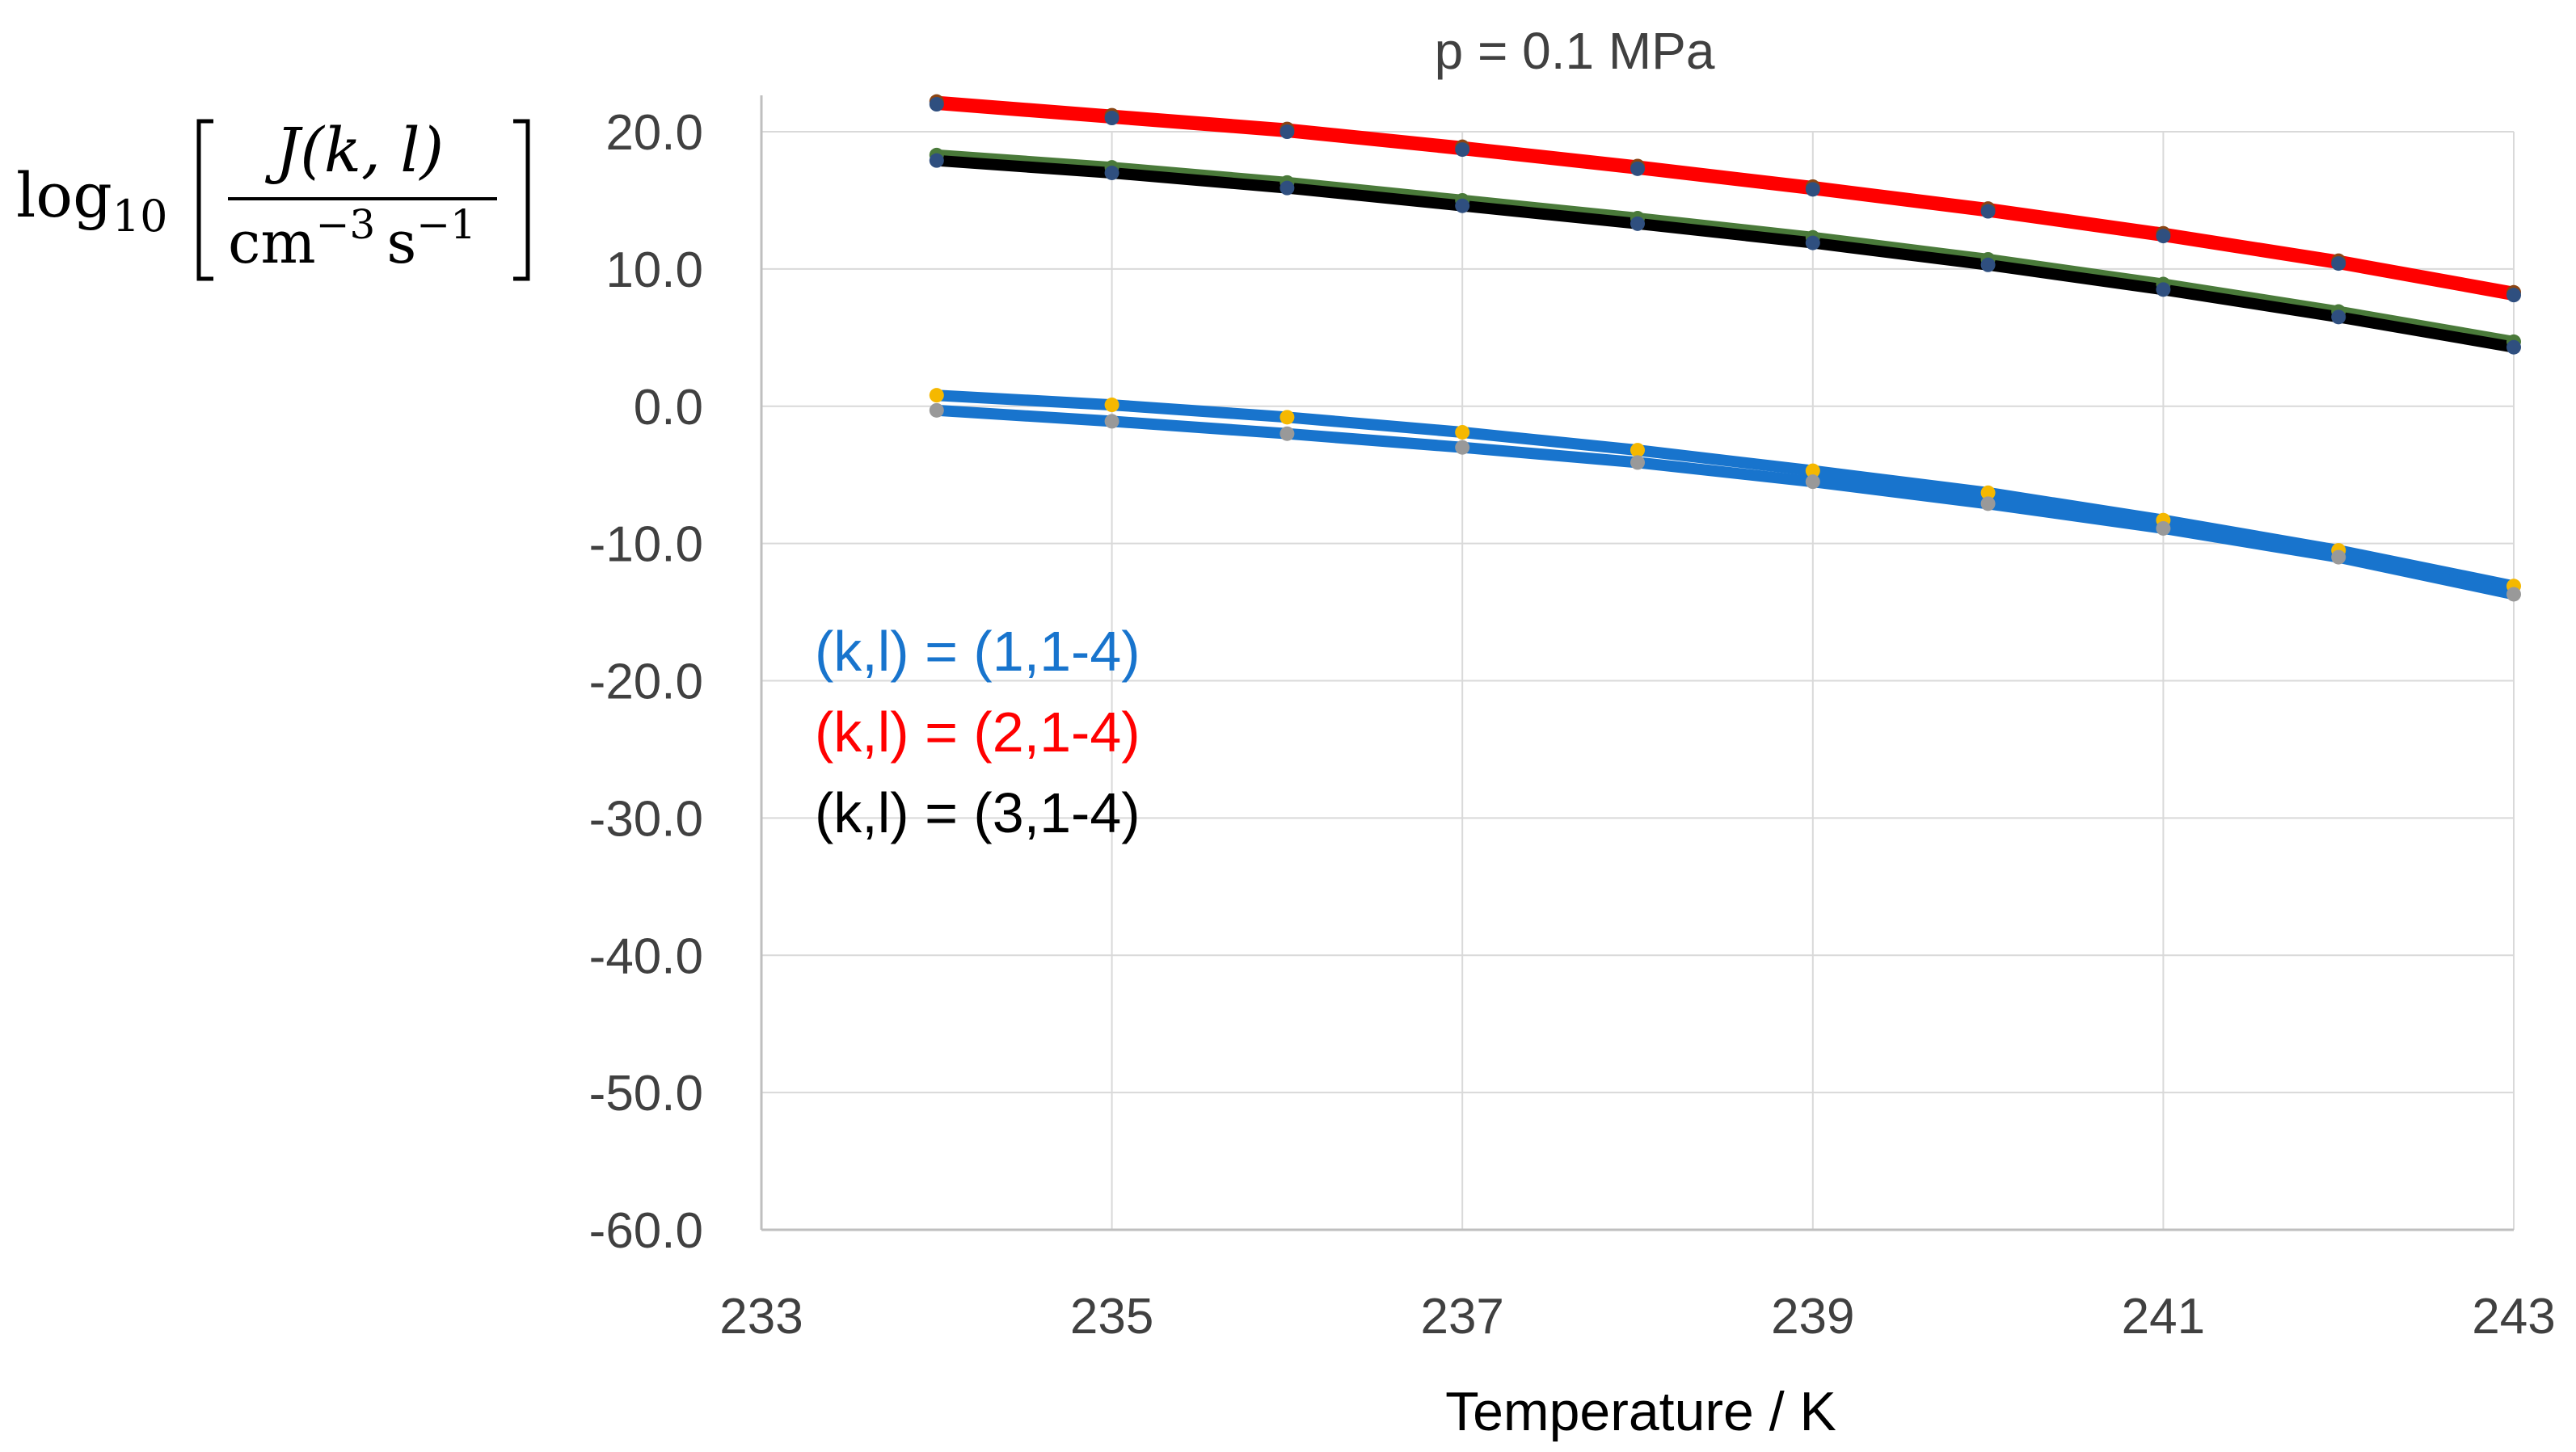 The width and height of the screenshot is (2576, 1452). I want to click on y-tick-label: 10.0, so click(654, 270).